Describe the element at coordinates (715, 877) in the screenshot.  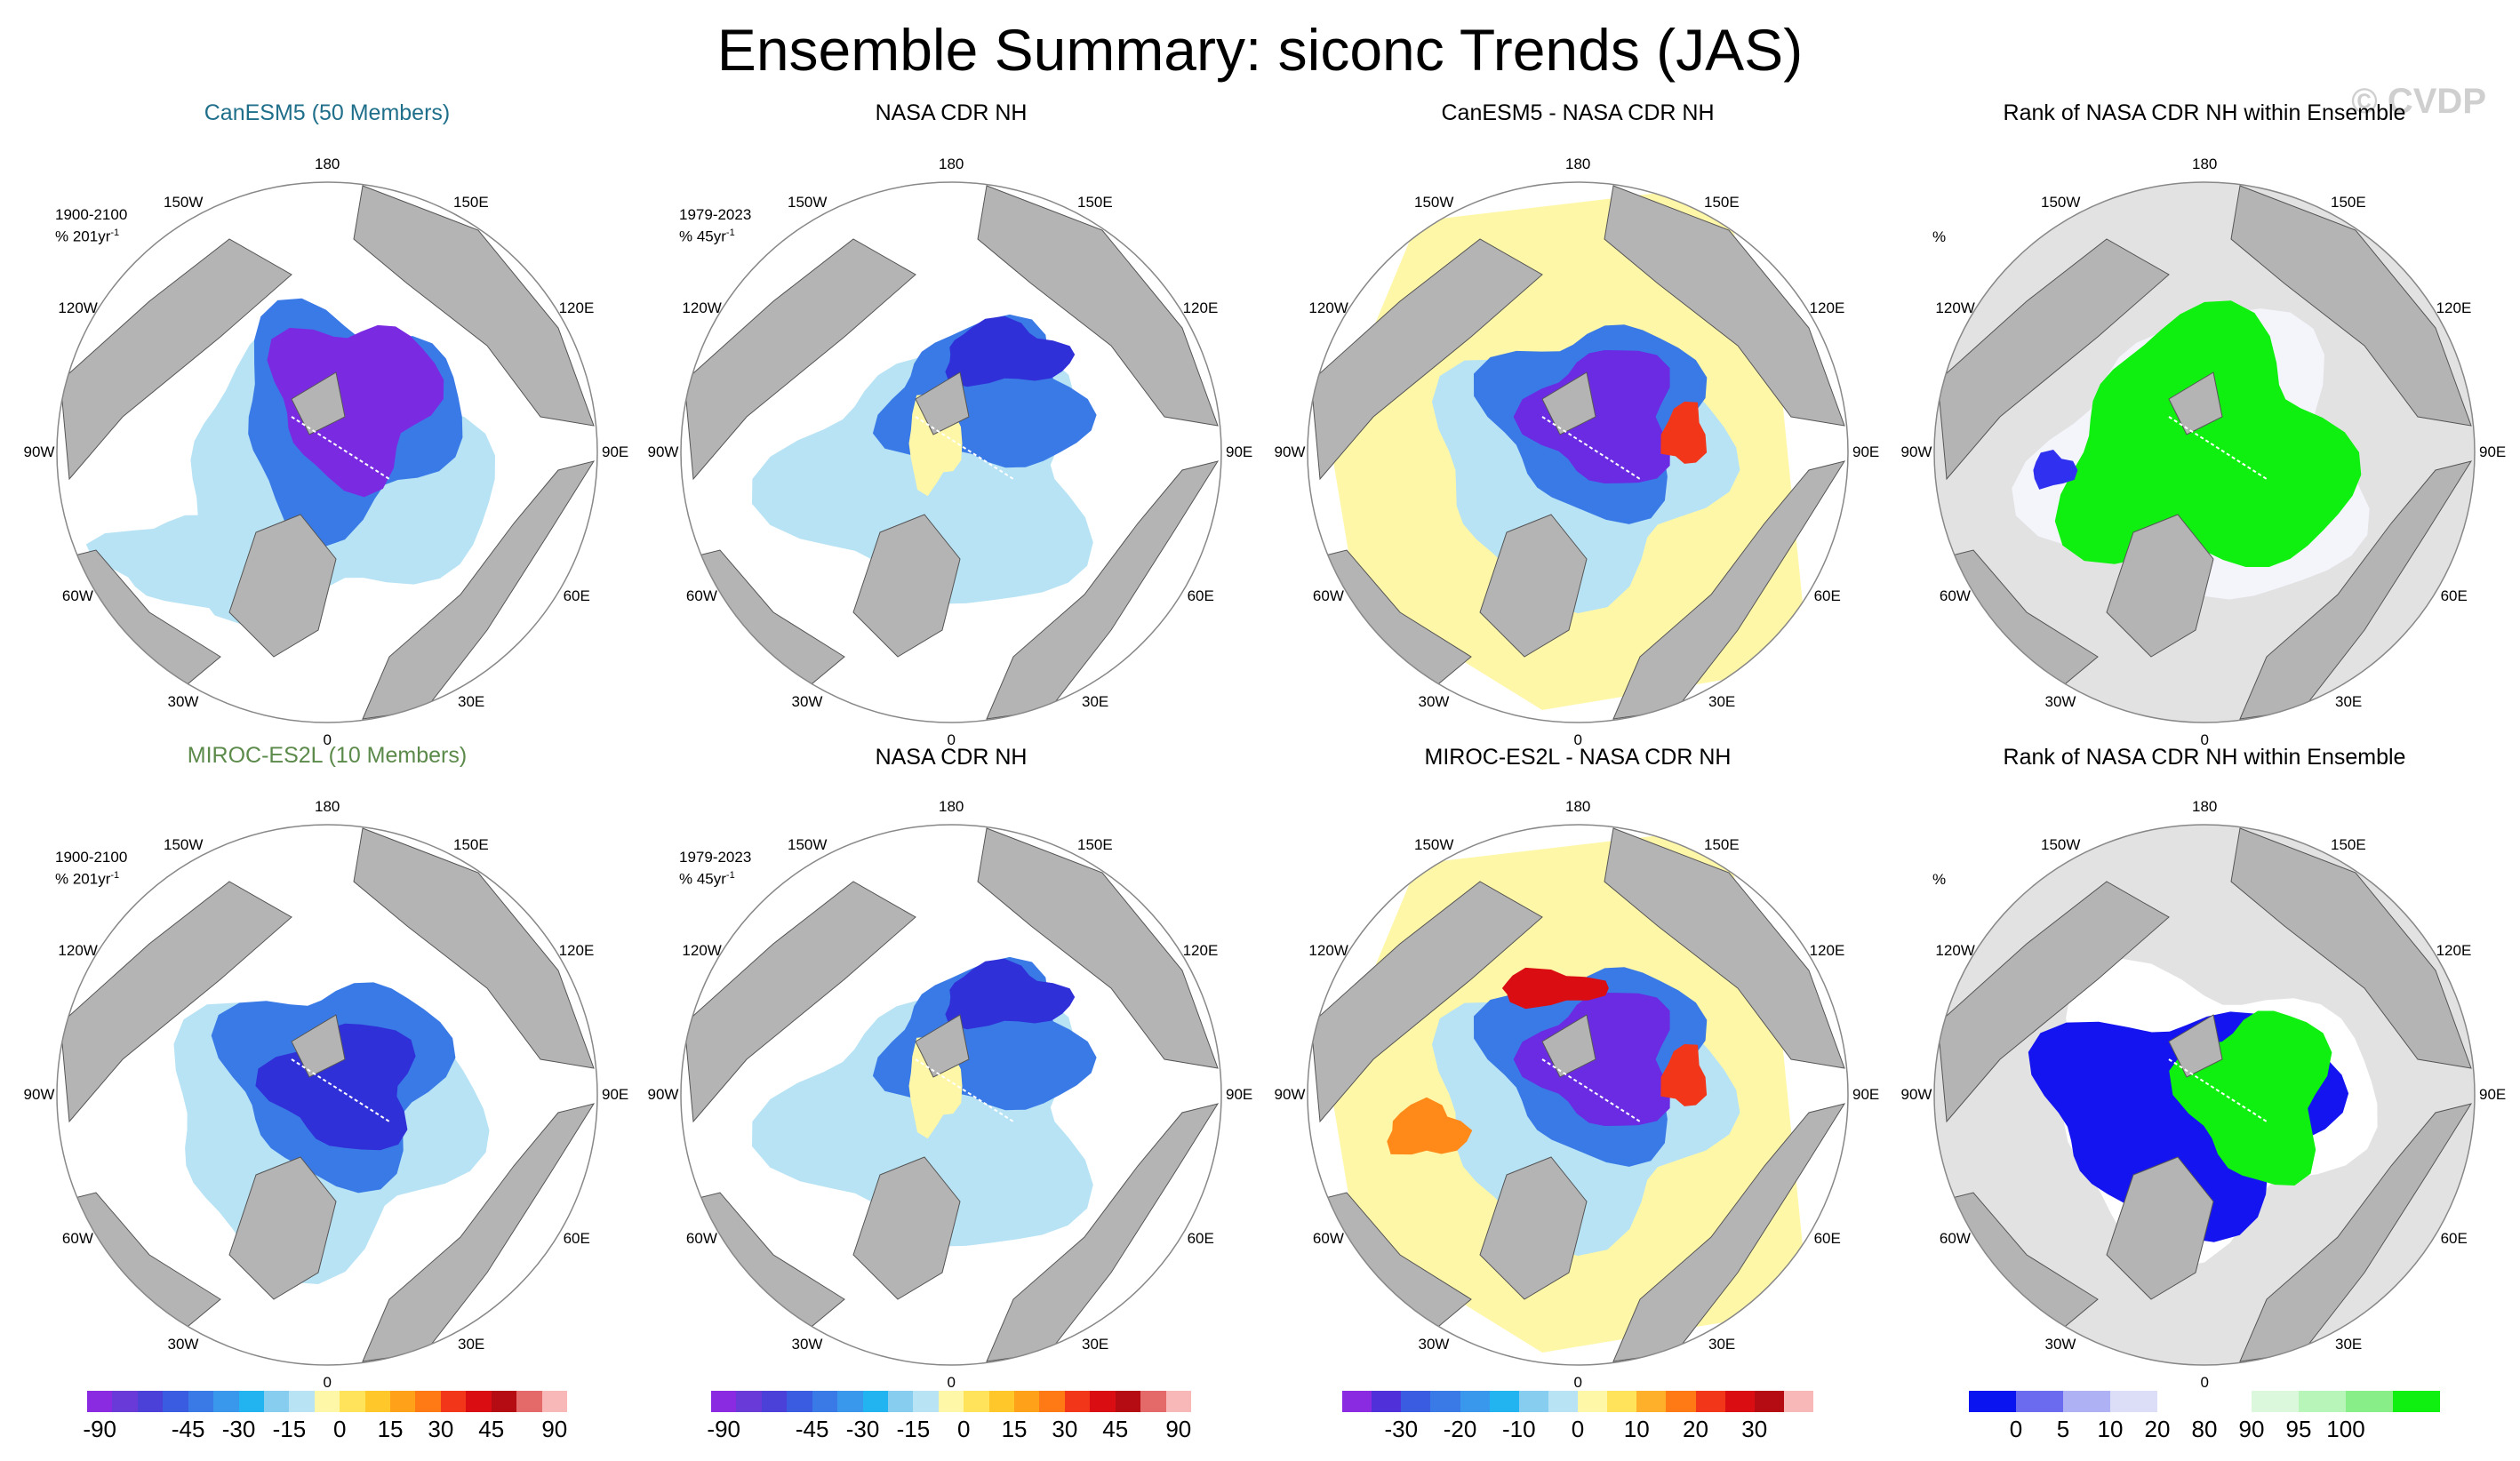
I see `period-units: % 45yr-1` at that location.